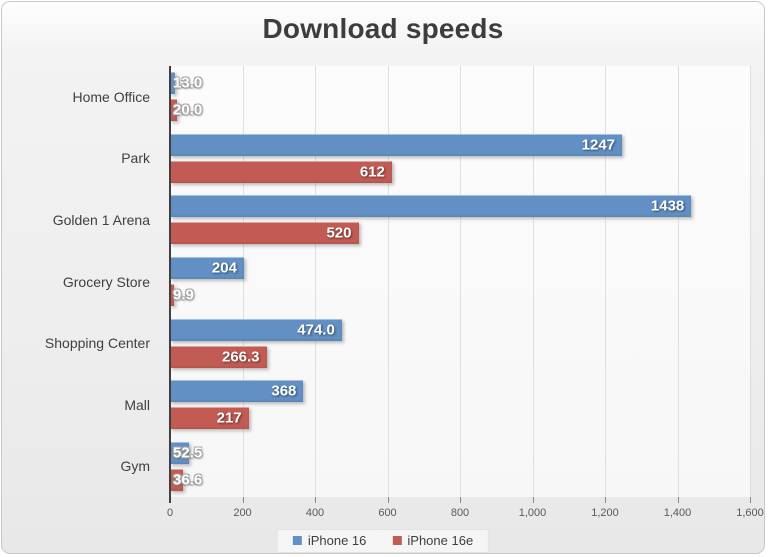 Image resolution: width=768 pixels, height=557 pixels. I want to click on bar-iphone-16: 1247, so click(396, 144).